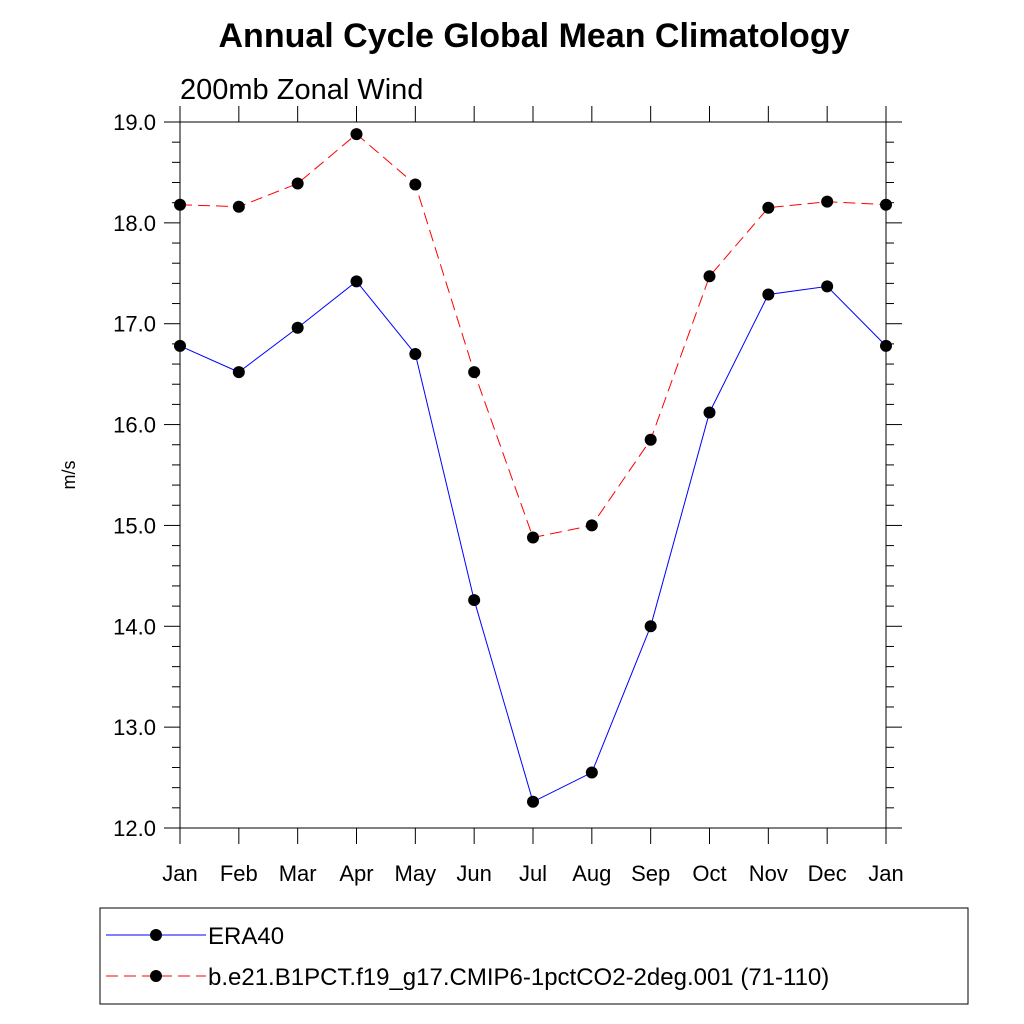 The width and height of the screenshot is (1024, 1024). I want to click on x-tick-label: Apr, so click(356, 873).